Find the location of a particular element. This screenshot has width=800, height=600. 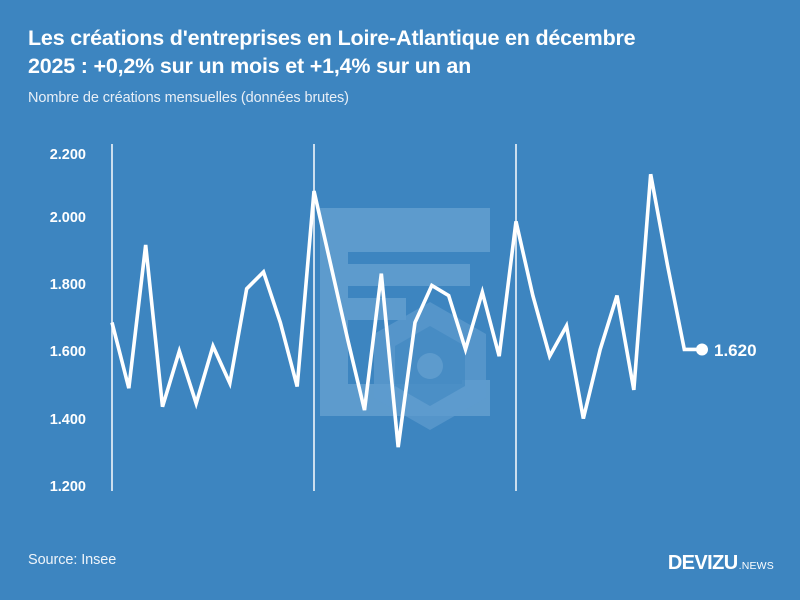

x-tick-label-janv-2024: Janv. 2024 is located at coordinates (314, 509).